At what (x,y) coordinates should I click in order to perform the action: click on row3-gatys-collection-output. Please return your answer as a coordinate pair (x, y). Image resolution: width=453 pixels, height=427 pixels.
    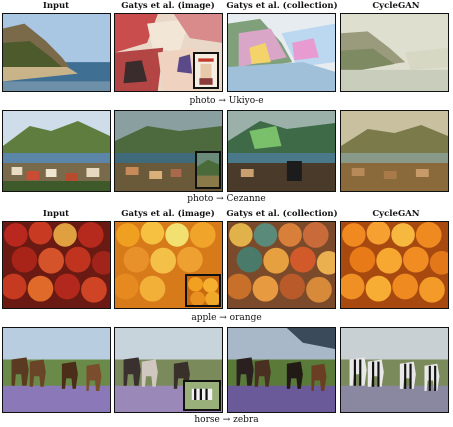
    Looking at the image, I should click on (281, 265).